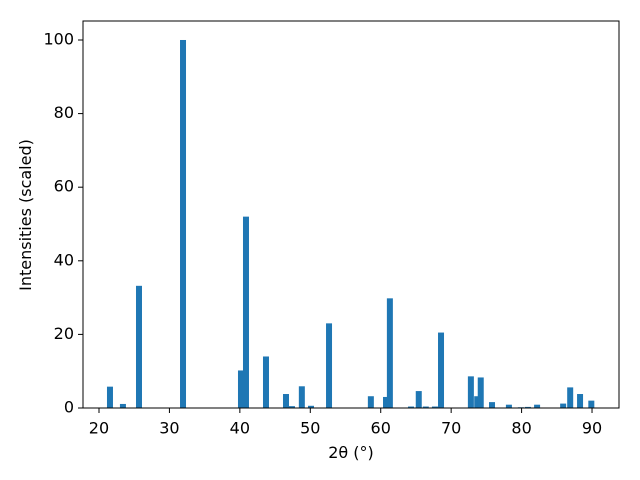 Image resolution: width=640 pixels, height=480 pixels. I want to click on x-tick-label: 50, so click(310, 428).